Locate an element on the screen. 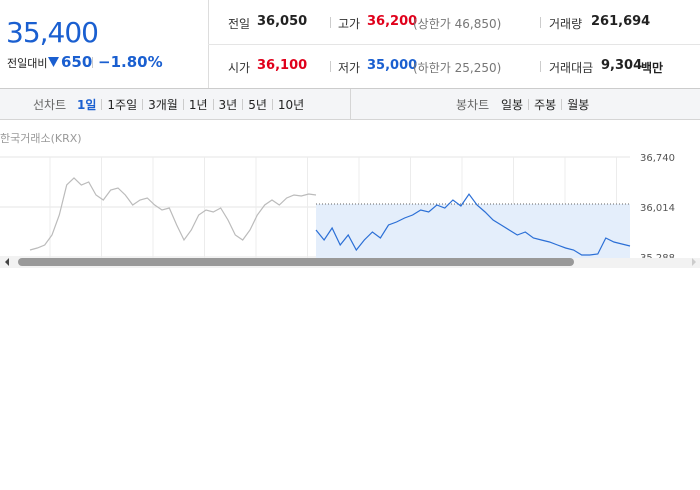 The width and height of the screenshot is (700, 490). candle-tab: 일봉 is located at coordinates (512, 105).